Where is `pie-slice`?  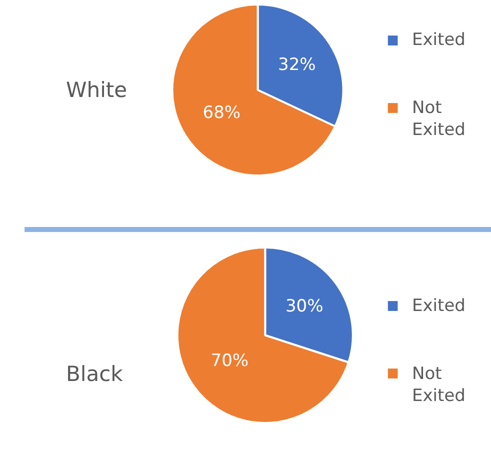 pie-slice is located at coordinates (263, 335).